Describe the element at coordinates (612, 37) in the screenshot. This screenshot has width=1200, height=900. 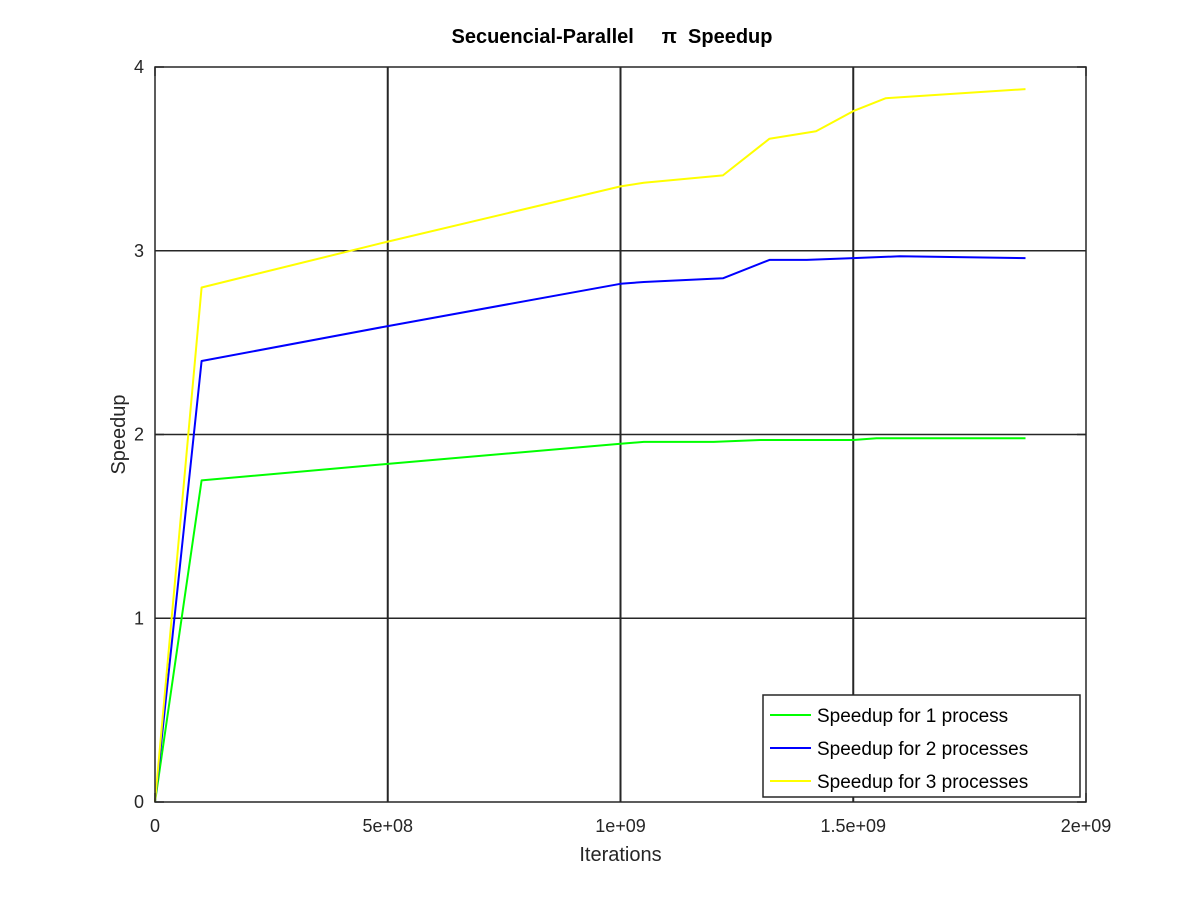
I see `chart-title: Secuencial-Parallel π Speedup` at that location.